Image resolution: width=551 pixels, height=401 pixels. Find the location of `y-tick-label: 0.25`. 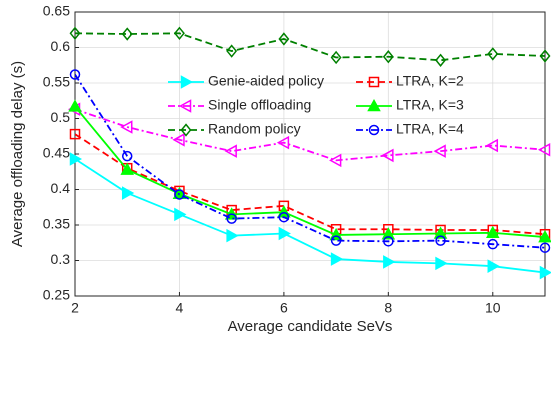

y-tick-label: 0.25 is located at coordinates (56, 295).